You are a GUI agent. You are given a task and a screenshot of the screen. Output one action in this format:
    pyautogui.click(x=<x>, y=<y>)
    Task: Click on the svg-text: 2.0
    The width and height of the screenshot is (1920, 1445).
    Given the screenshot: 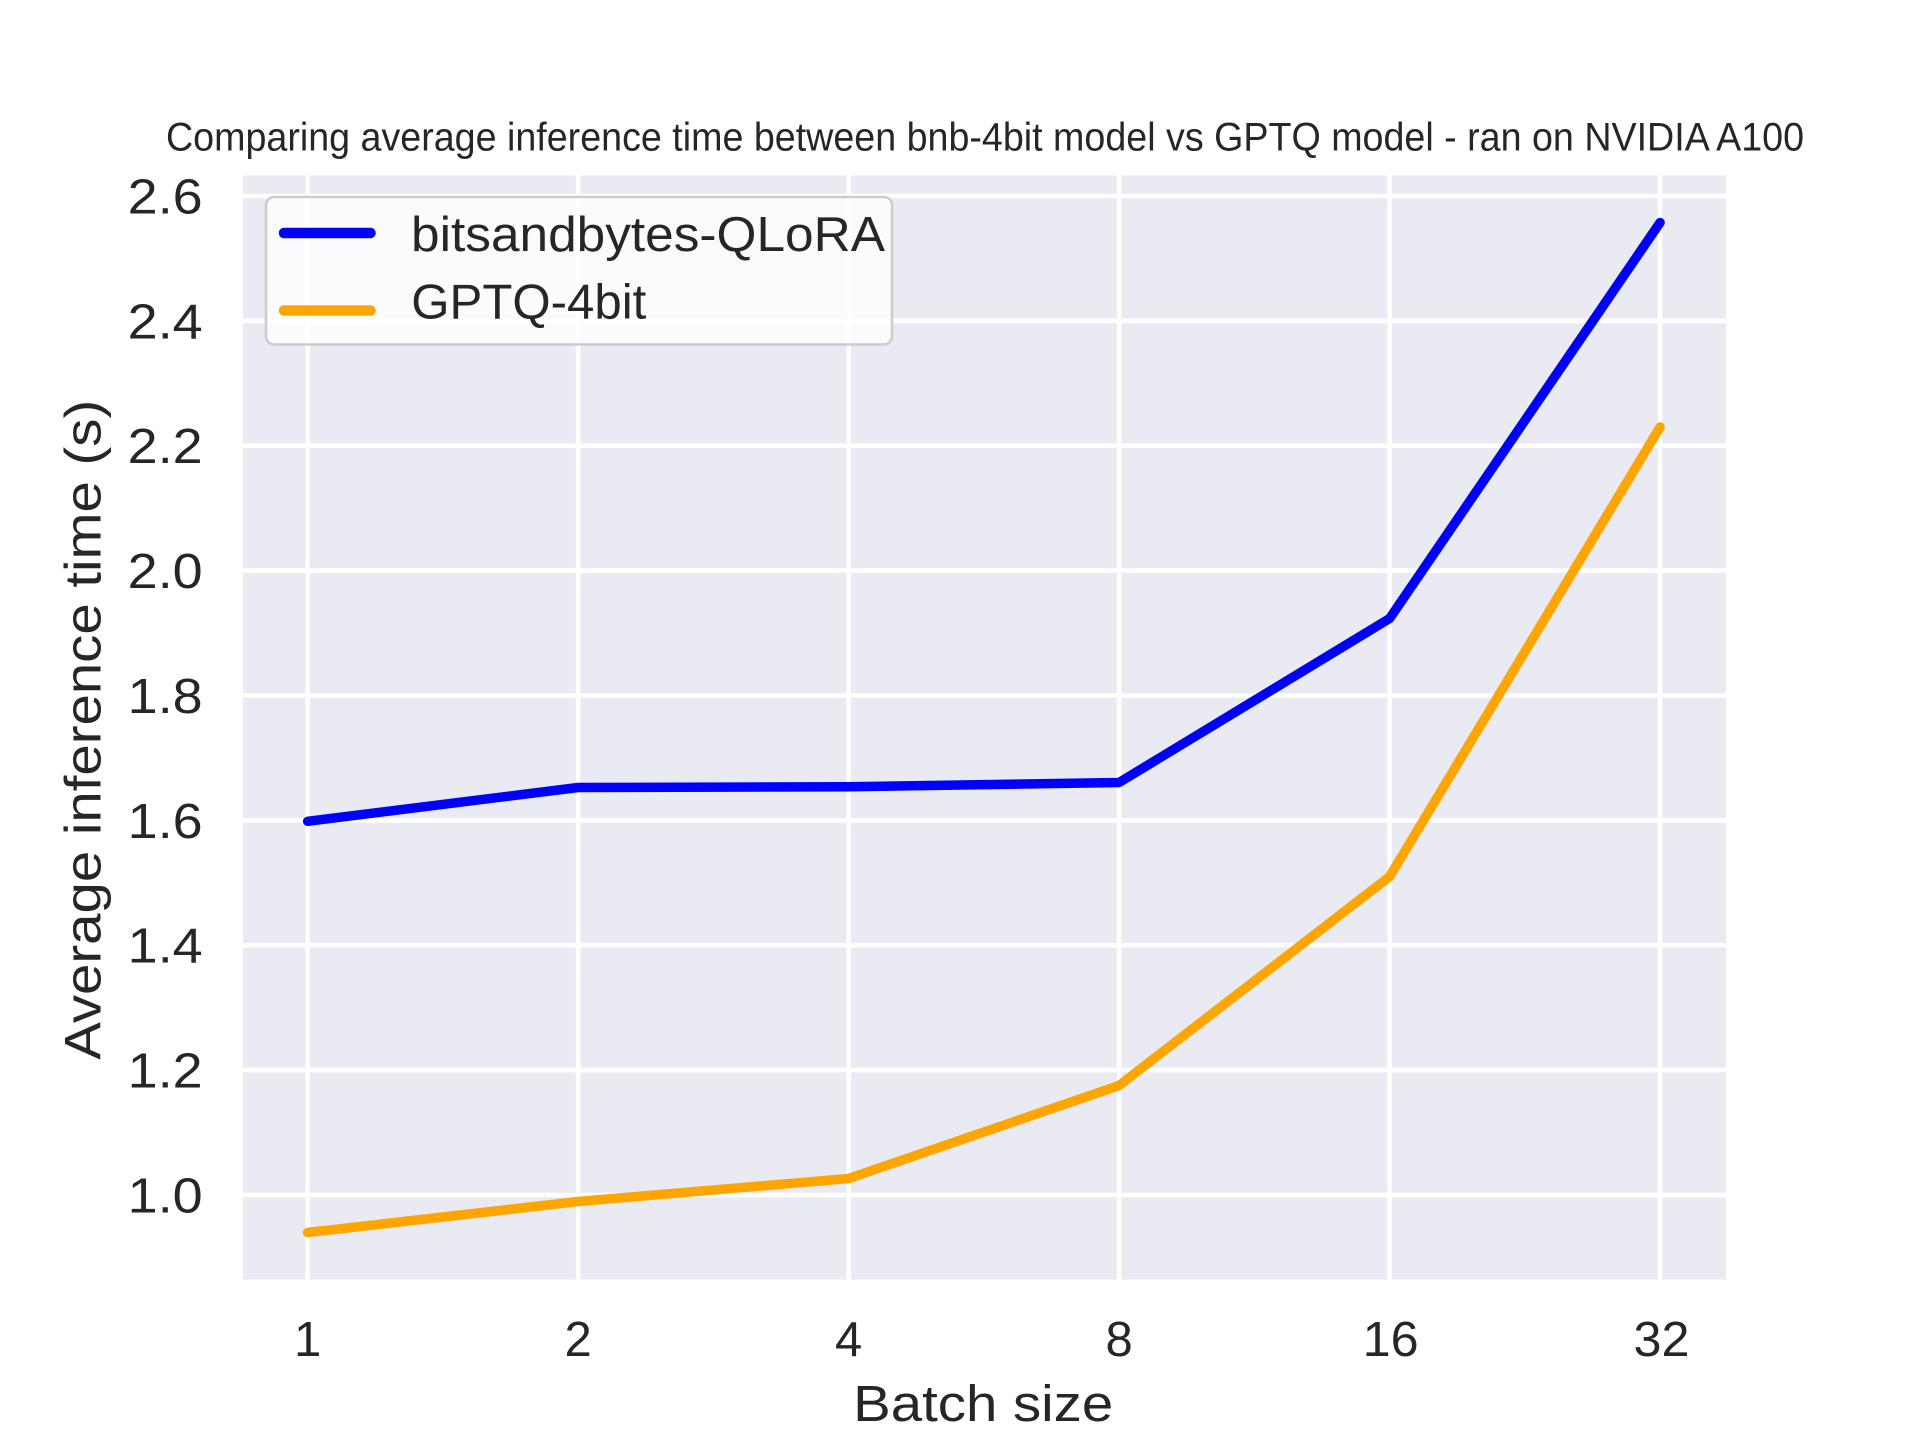 What is the action you would take?
    pyautogui.click(x=165, y=572)
    